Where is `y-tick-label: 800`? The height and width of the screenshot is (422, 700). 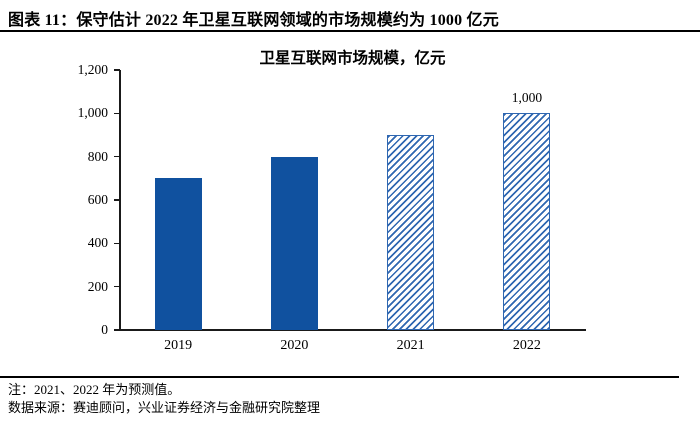
y-tick-label: 800 is located at coordinates (97, 156).